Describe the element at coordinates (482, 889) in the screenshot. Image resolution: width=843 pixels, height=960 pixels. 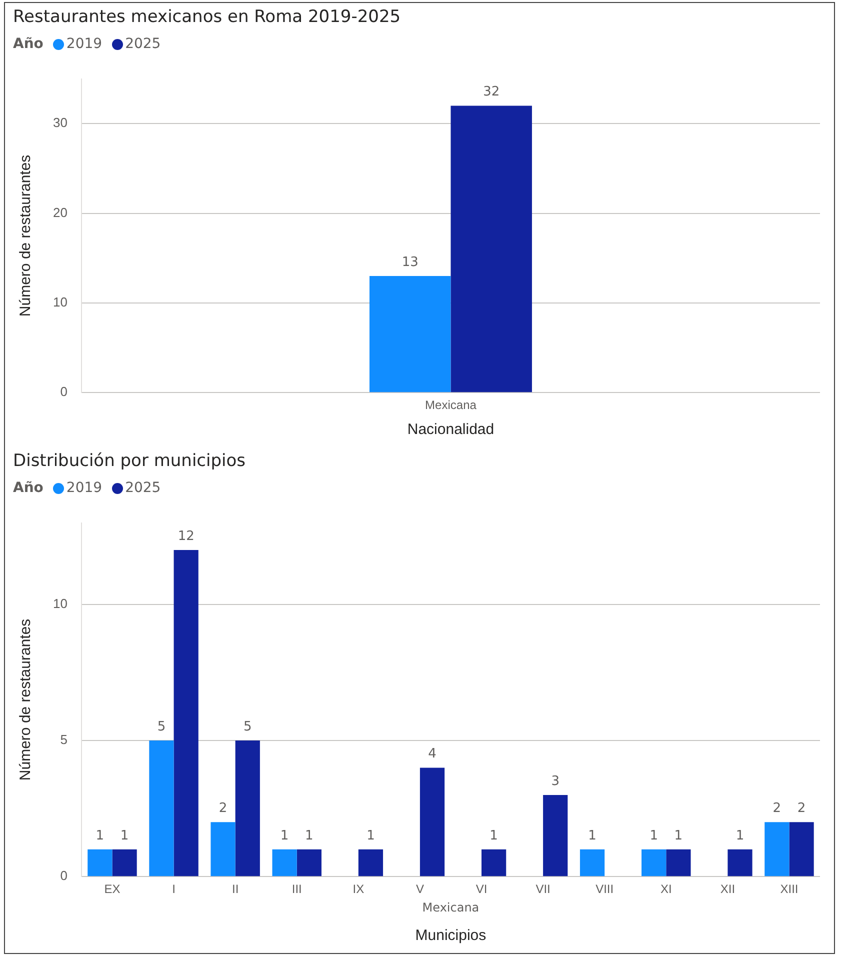
I see `x-tick-label: VI` at that location.